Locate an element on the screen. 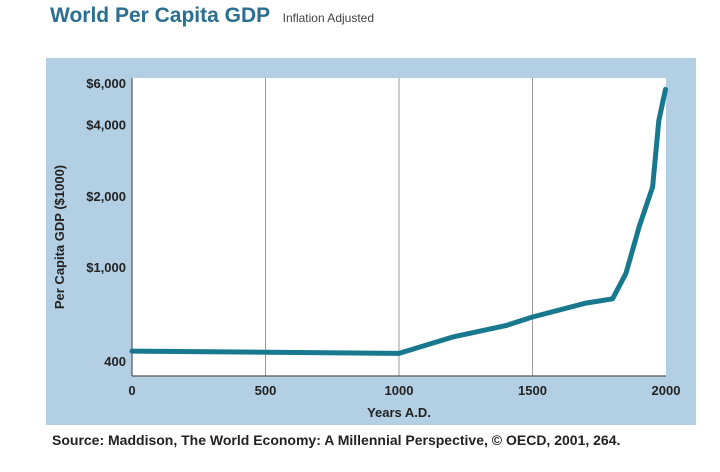  chart-title: World Per Capita GDP is located at coordinates (160, 15).